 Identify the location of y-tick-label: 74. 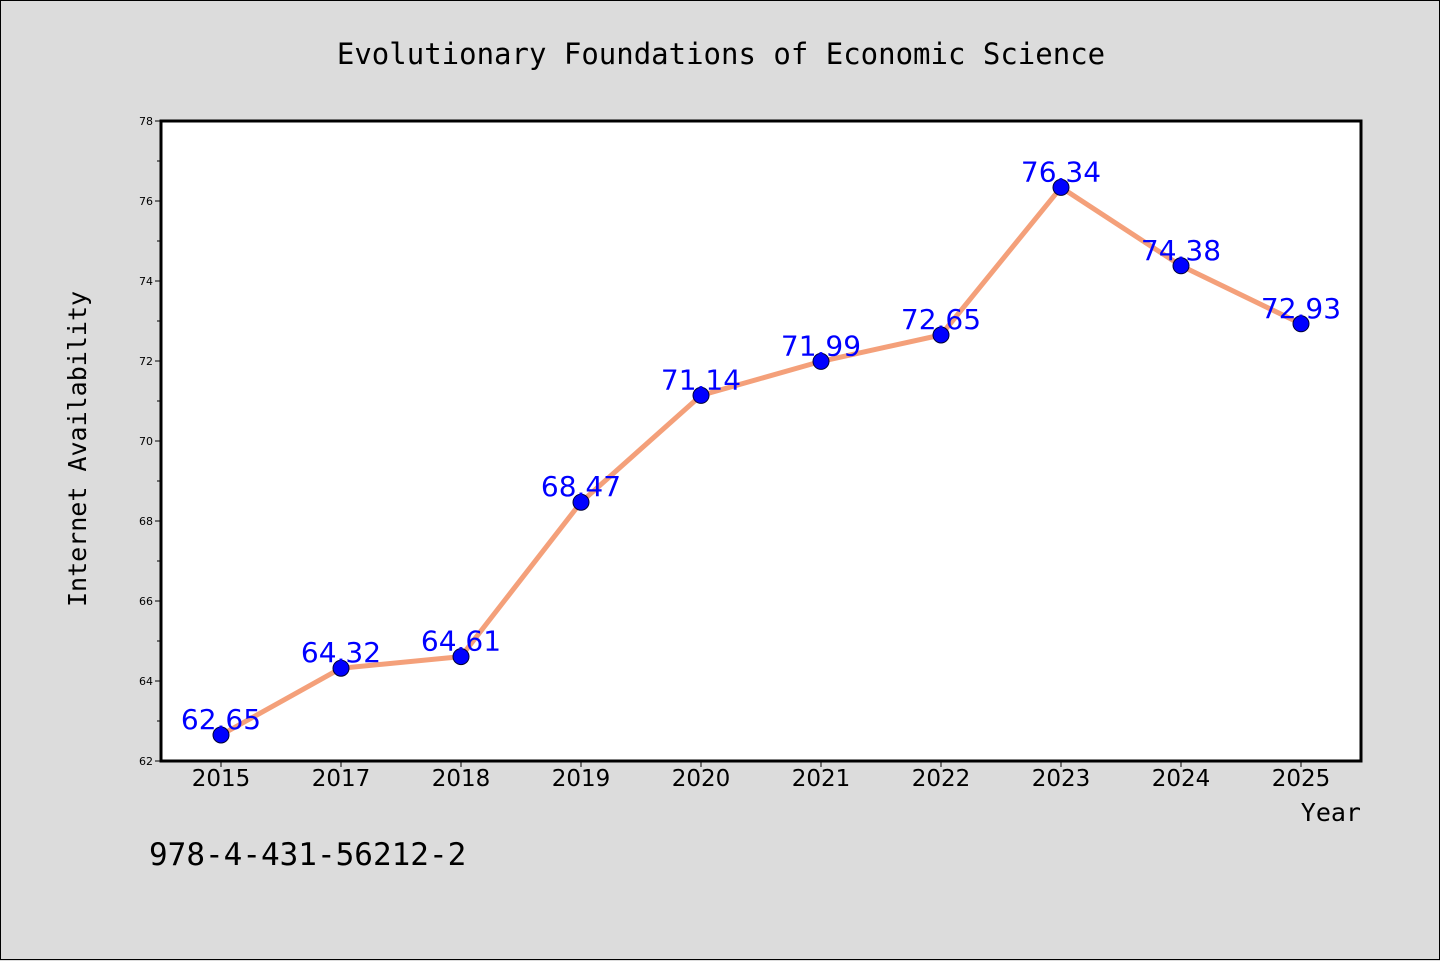
(146, 281).